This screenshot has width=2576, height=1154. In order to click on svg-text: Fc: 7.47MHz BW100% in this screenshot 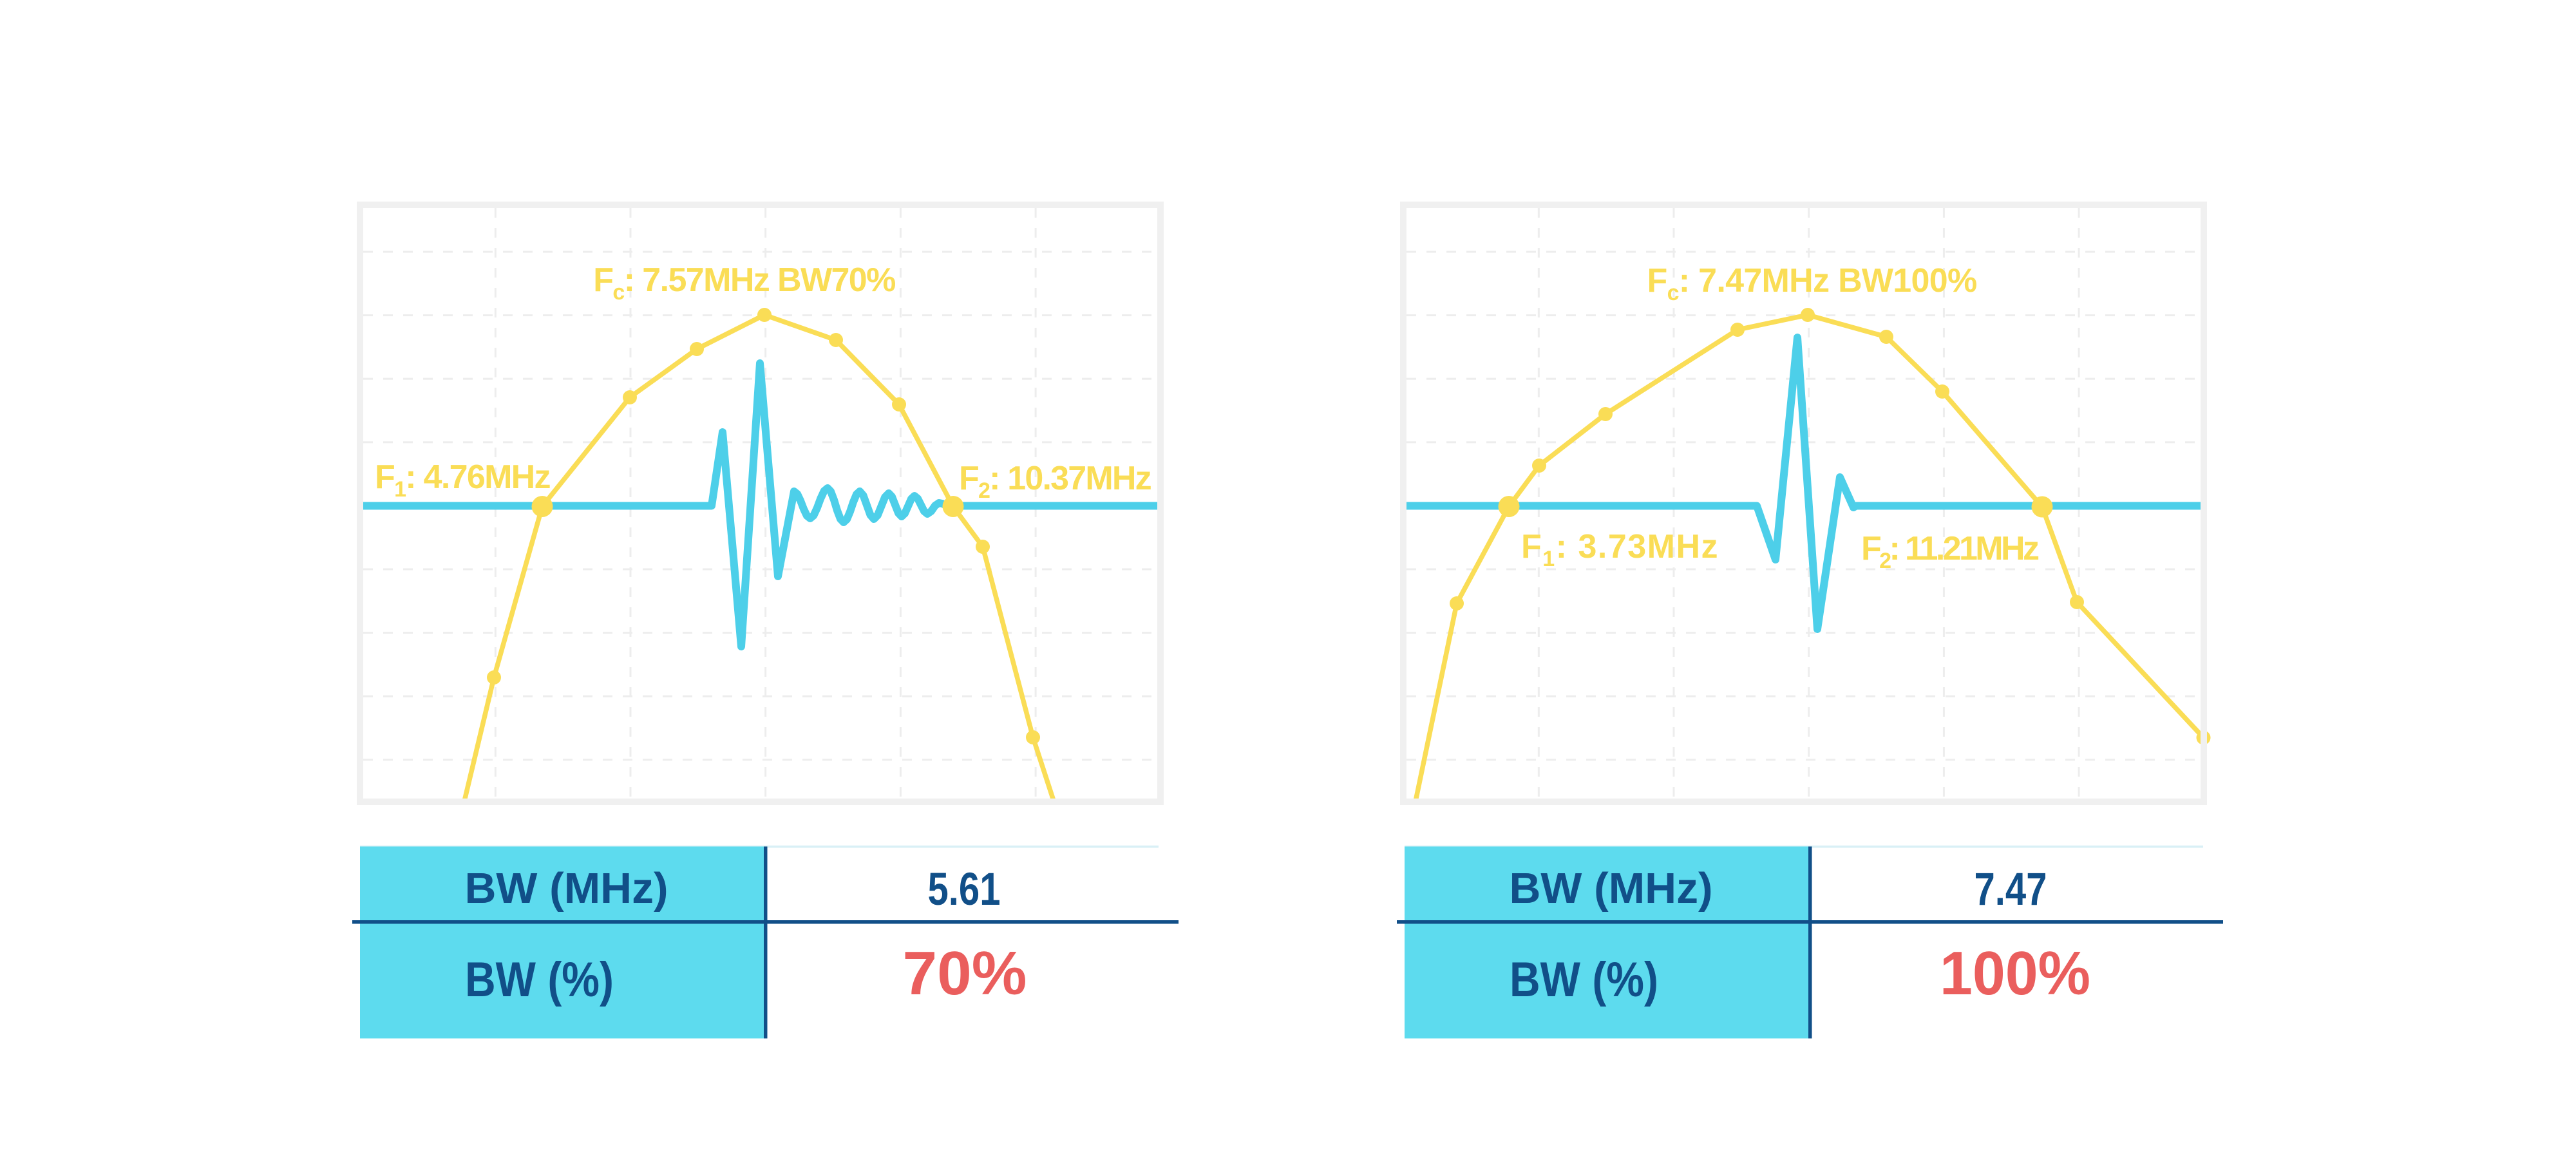, I will do `click(1812, 283)`.